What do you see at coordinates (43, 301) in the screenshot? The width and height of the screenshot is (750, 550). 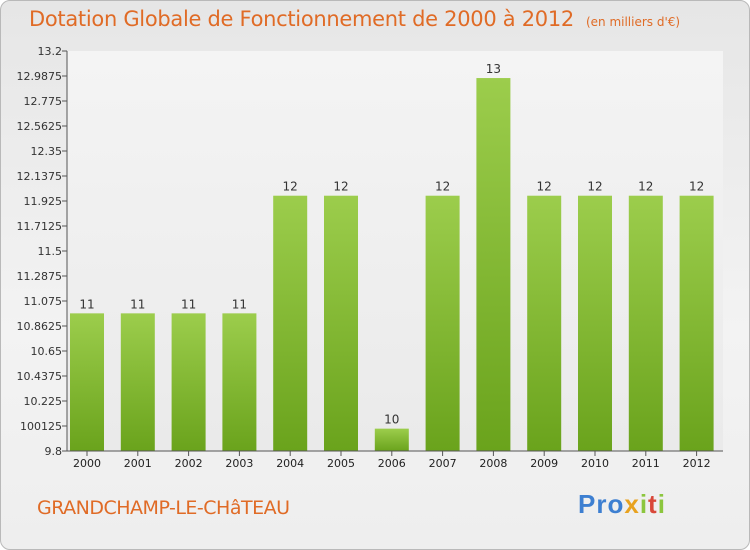 I see `y-tick-label: 11.075` at bounding box center [43, 301].